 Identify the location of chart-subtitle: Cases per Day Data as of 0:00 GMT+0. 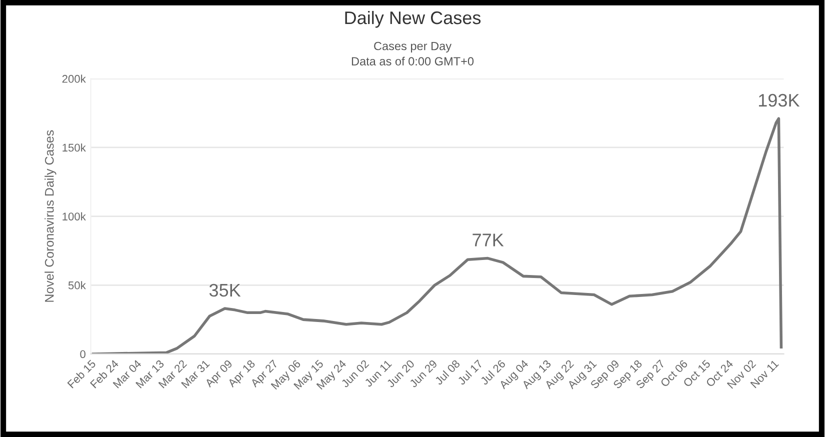
(413, 54).